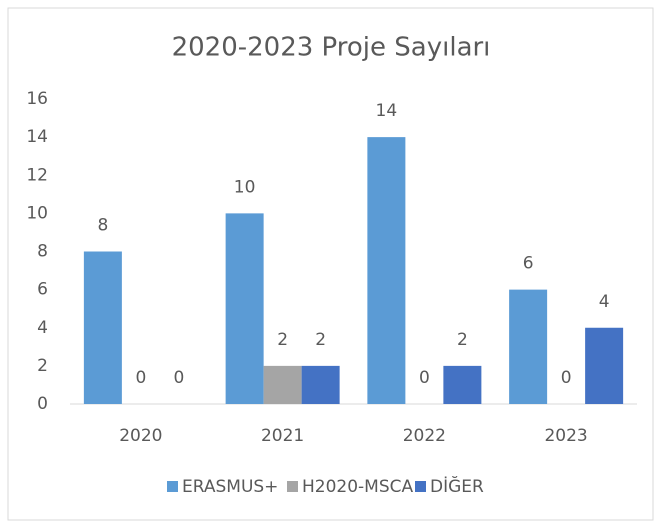 The height and width of the screenshot is (532, 662). I want to click on data-label: 14, so click(387, 111).